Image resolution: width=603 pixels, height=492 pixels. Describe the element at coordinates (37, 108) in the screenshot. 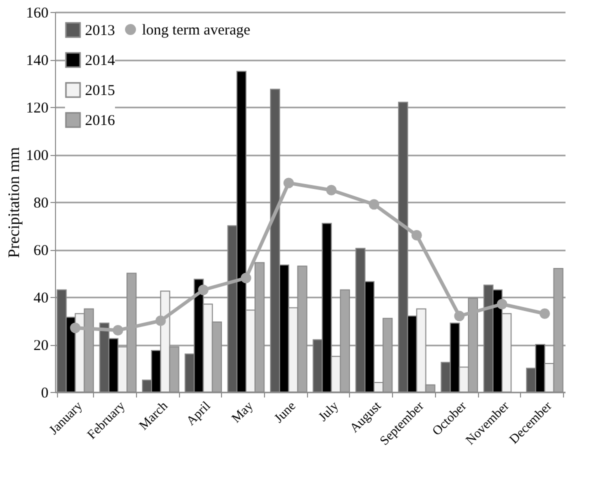

I see `y-tick-label: 120` at that location.